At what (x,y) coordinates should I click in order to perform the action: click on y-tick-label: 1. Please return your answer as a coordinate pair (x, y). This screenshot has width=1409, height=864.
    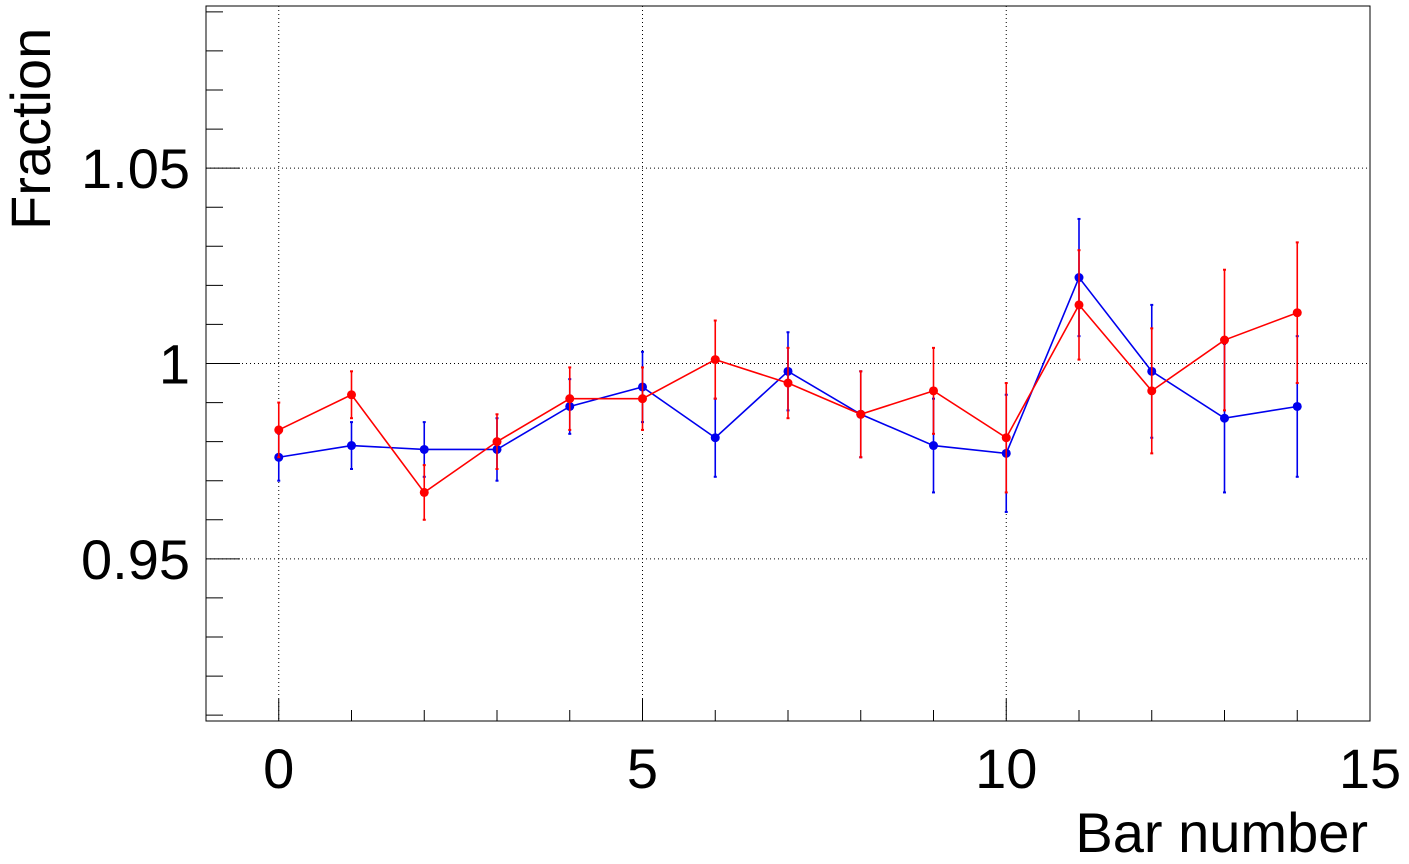
    Looking at the image, I should click on (174, 364).